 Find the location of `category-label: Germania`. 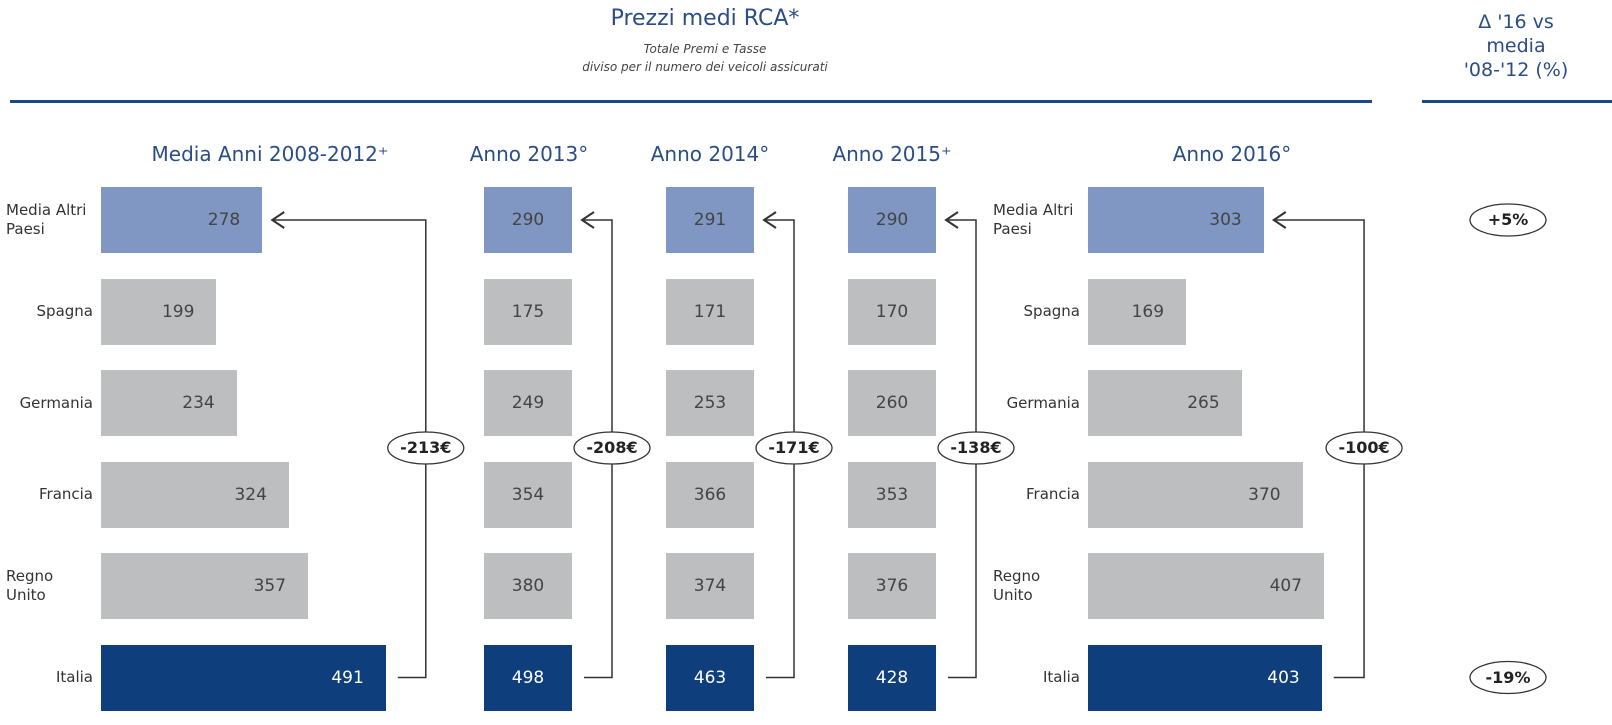

category-label: Germania is located at coordinates (56, 402).